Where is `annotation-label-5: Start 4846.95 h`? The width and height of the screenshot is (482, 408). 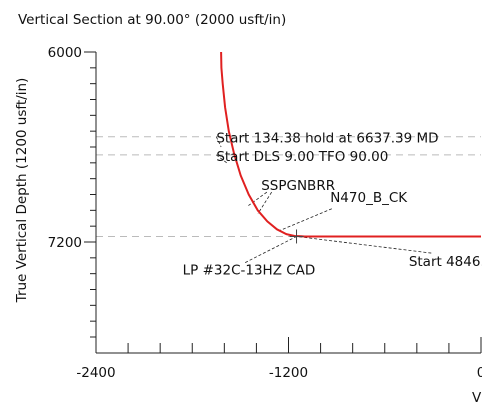 annotation-label-5: Start 4846.95 h is located at coordinates (445, 262).